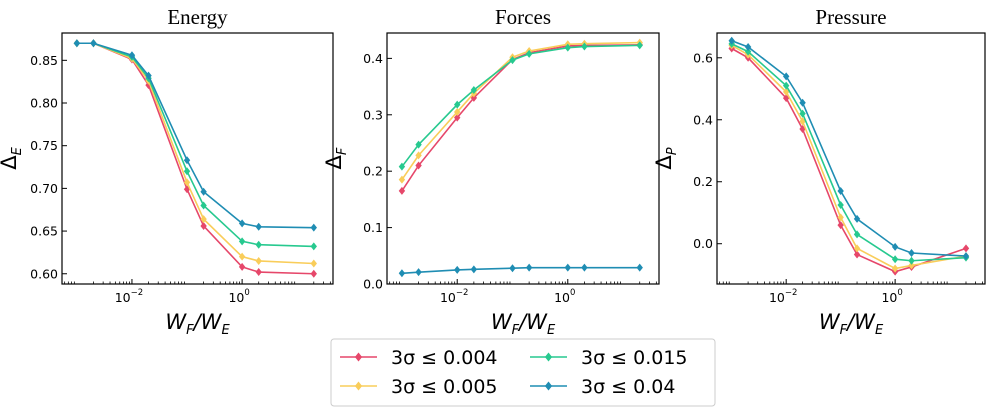 This screenshot has width=997, height=413. I want to click on legend-label: 3σ ≤ 0.015, so click(634, 358).